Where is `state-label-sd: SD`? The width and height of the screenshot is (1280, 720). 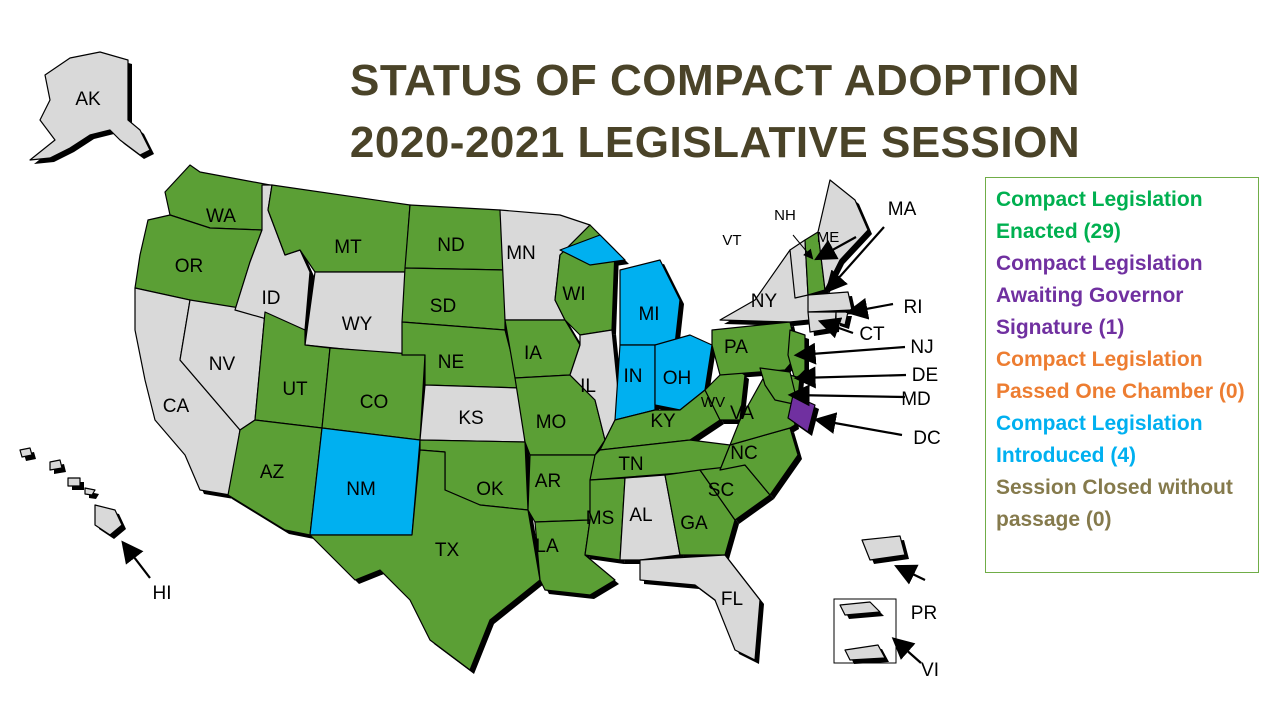
state-label-sd: SD is located at coordinates (443, 306).